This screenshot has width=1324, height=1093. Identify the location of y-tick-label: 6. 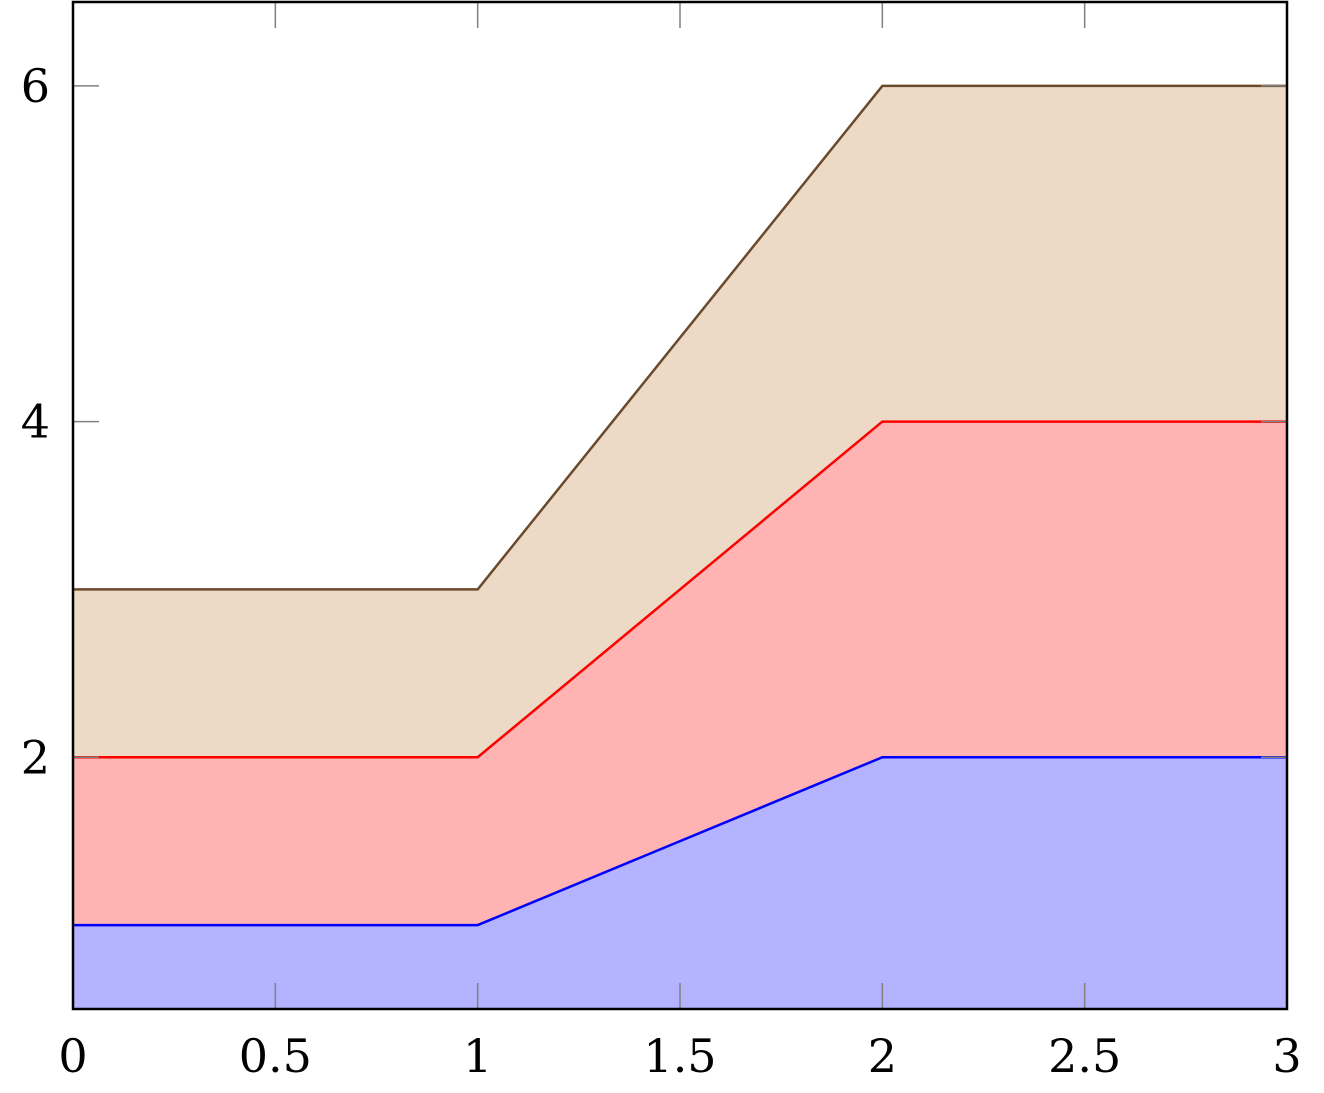
(35, 86).